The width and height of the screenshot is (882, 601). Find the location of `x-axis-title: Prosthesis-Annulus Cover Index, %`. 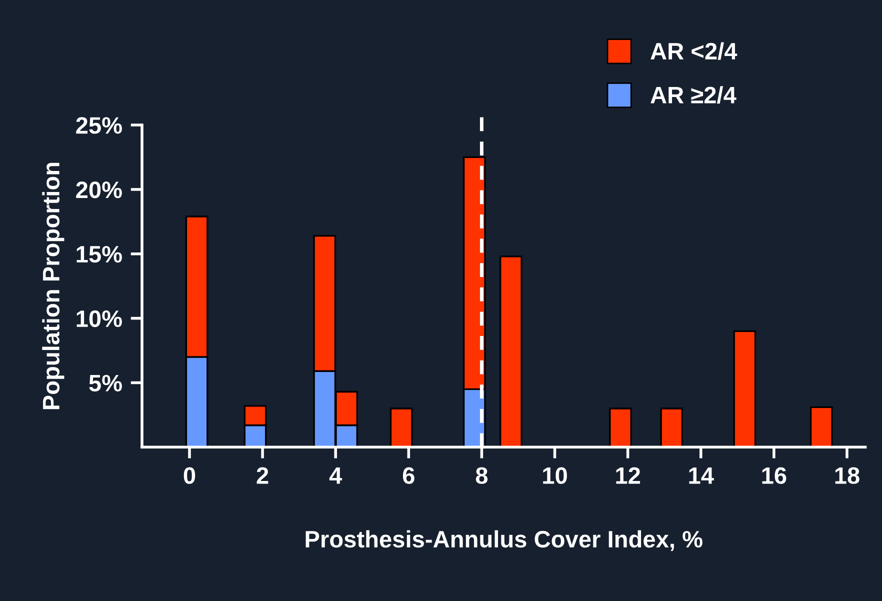

x-axis-title: Prosthesis-Annulus Cover Index, % is located at coordinates (504, 541).